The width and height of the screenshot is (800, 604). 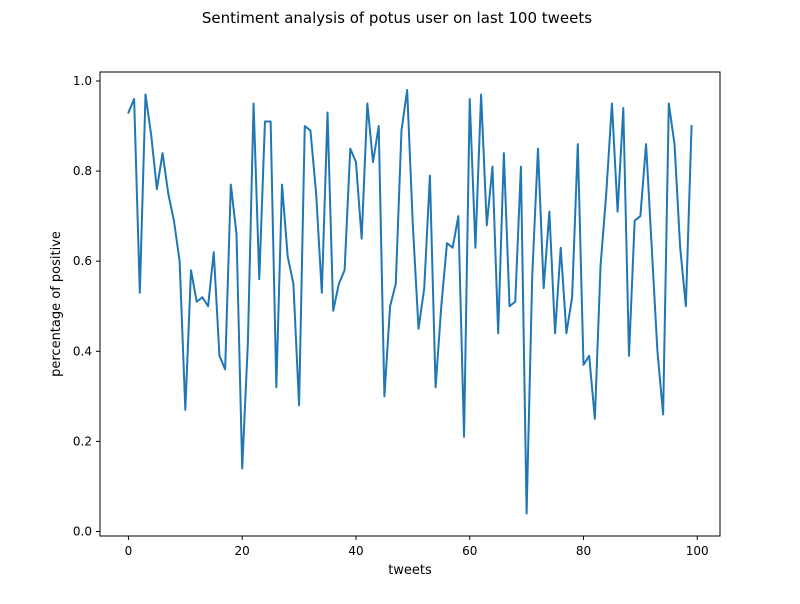 What do you see at coordinates (56, 304) in the screenshot?
I see `y-axis-label: percentage of positive` at bounding box center [56, 304].